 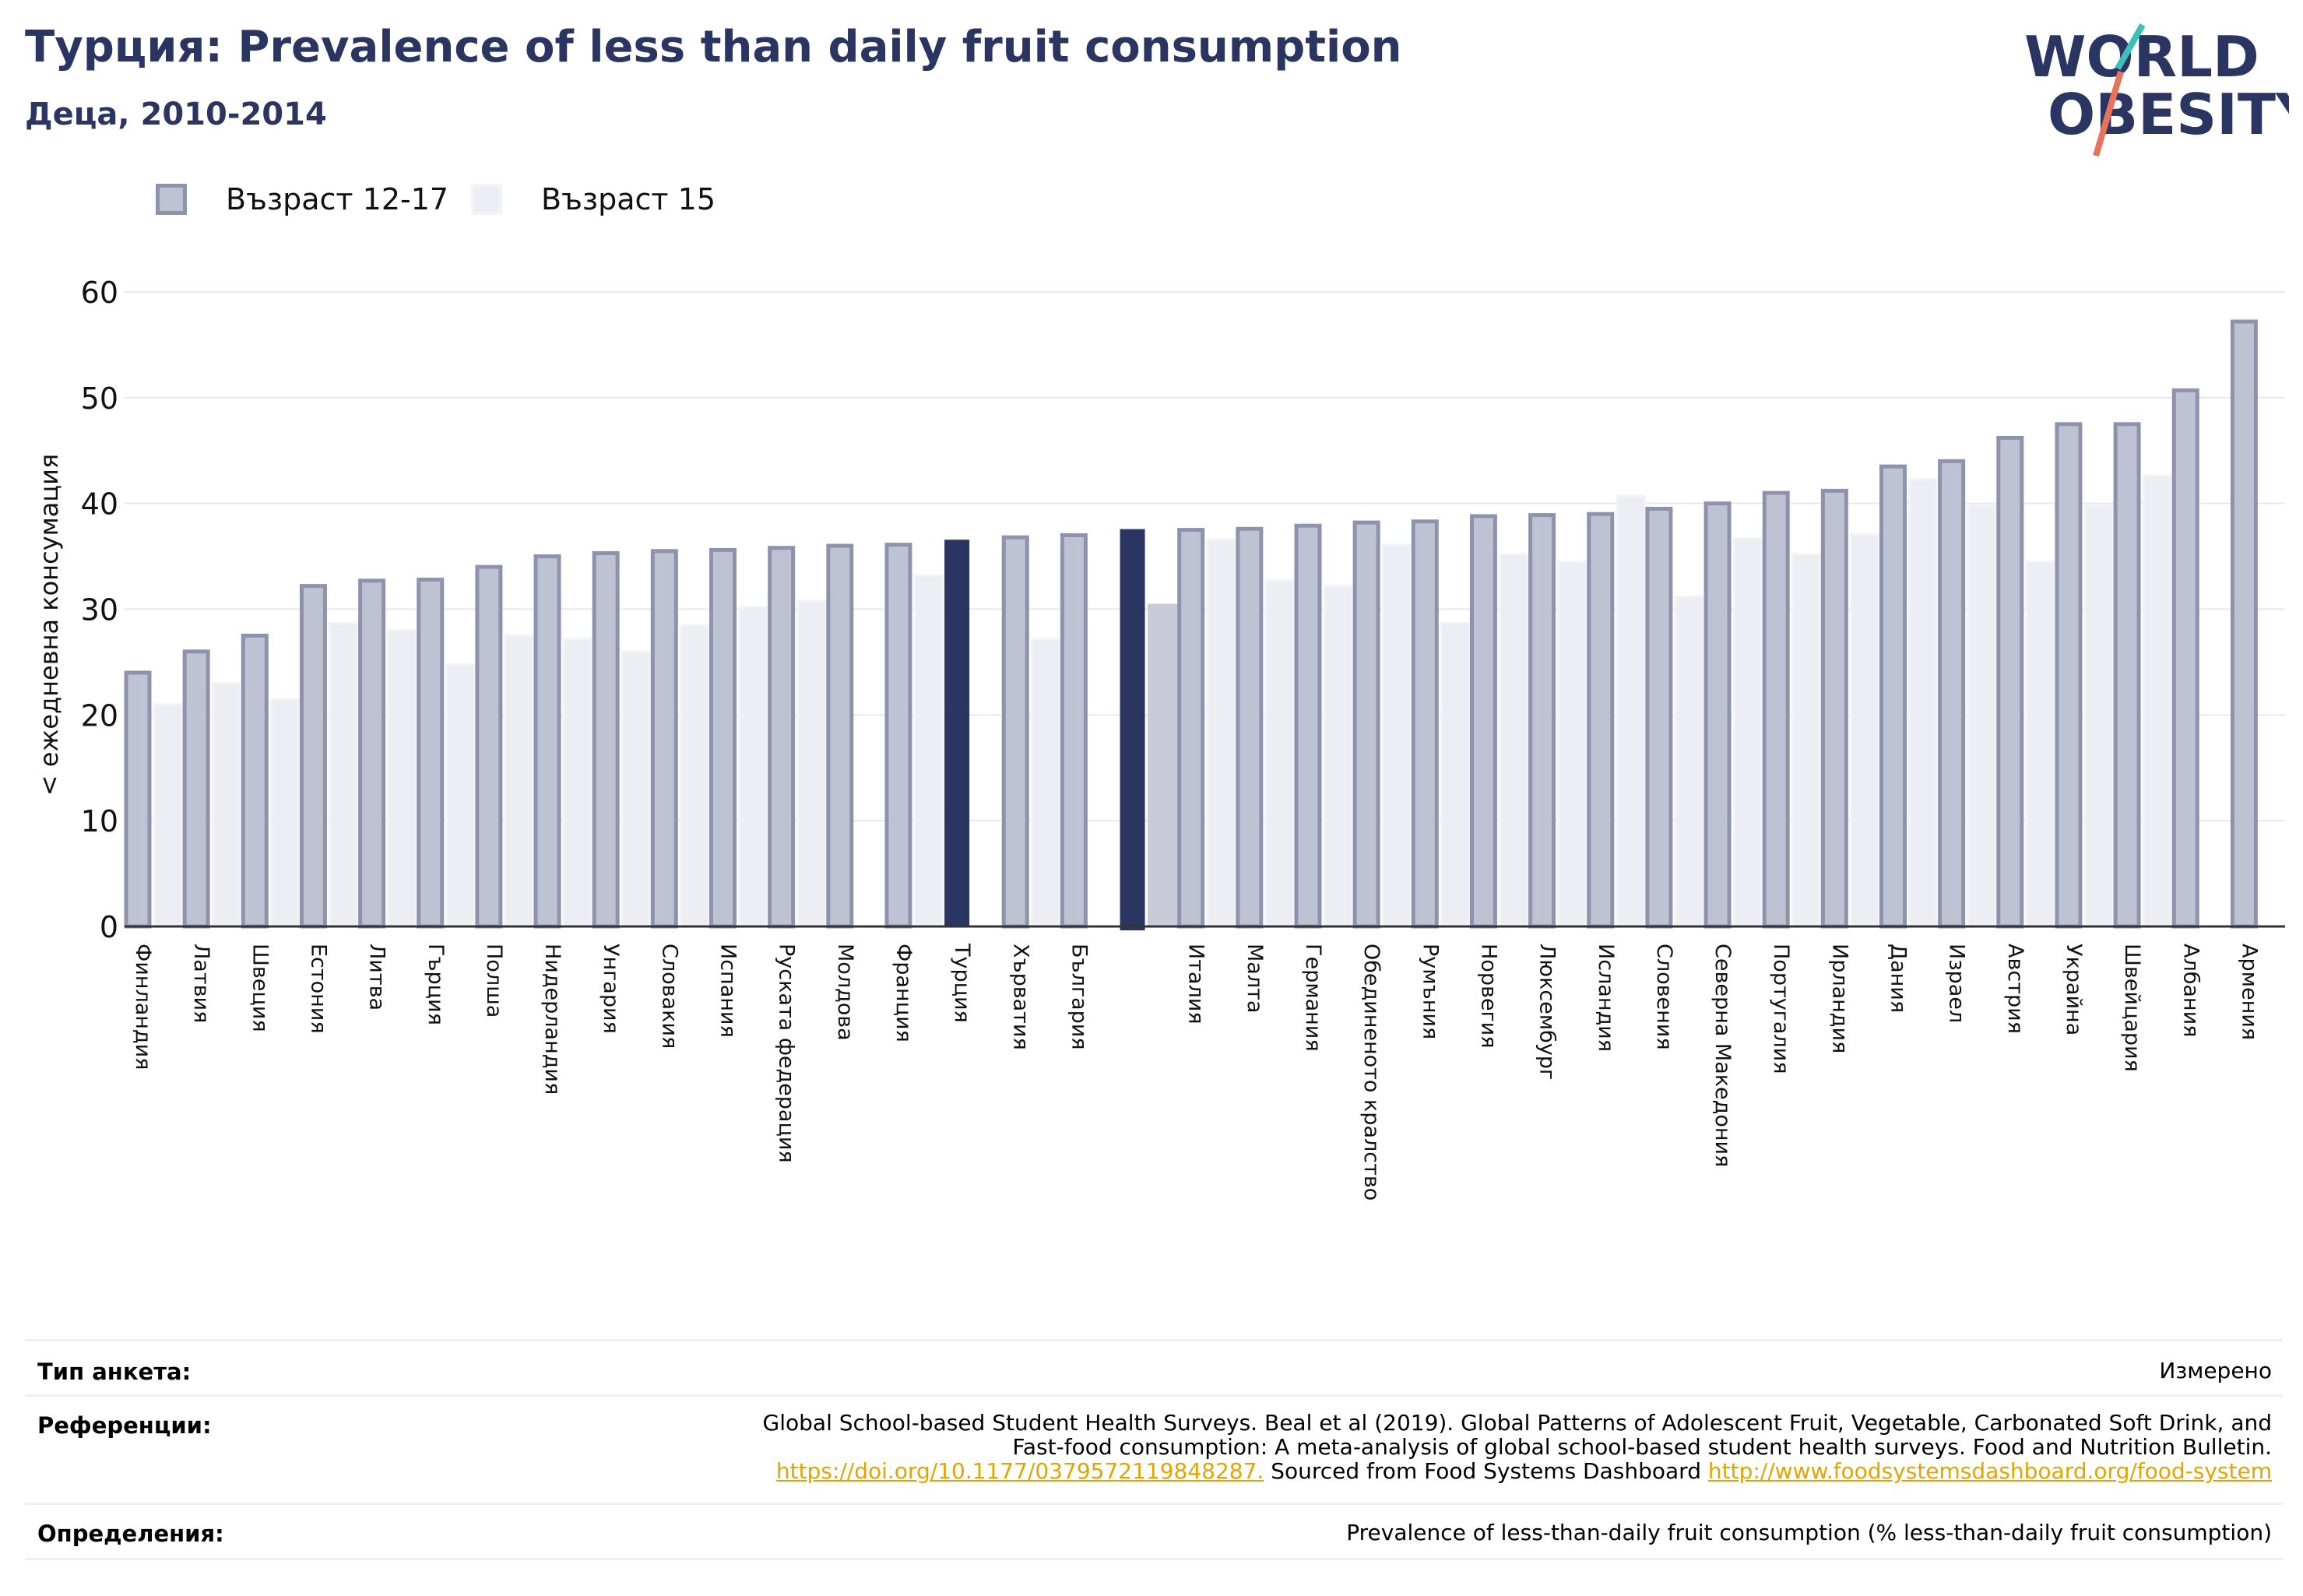 I want to click on x-tick-label: Словения, so click(x=1664, y=997).